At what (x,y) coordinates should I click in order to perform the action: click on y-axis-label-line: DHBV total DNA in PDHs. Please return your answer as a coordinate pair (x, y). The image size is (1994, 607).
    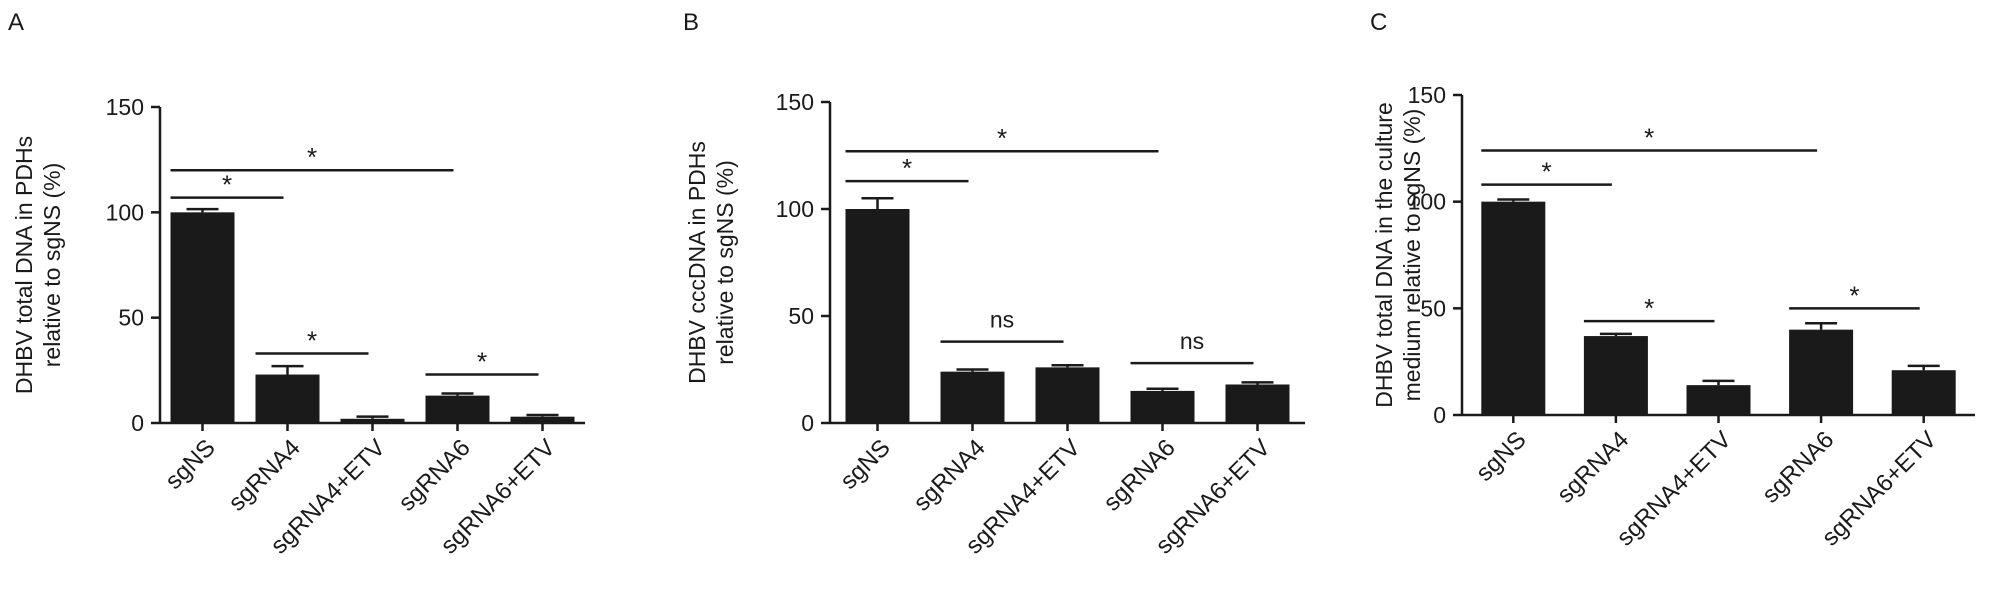
    Looking at the image, I should click on (24, 265).